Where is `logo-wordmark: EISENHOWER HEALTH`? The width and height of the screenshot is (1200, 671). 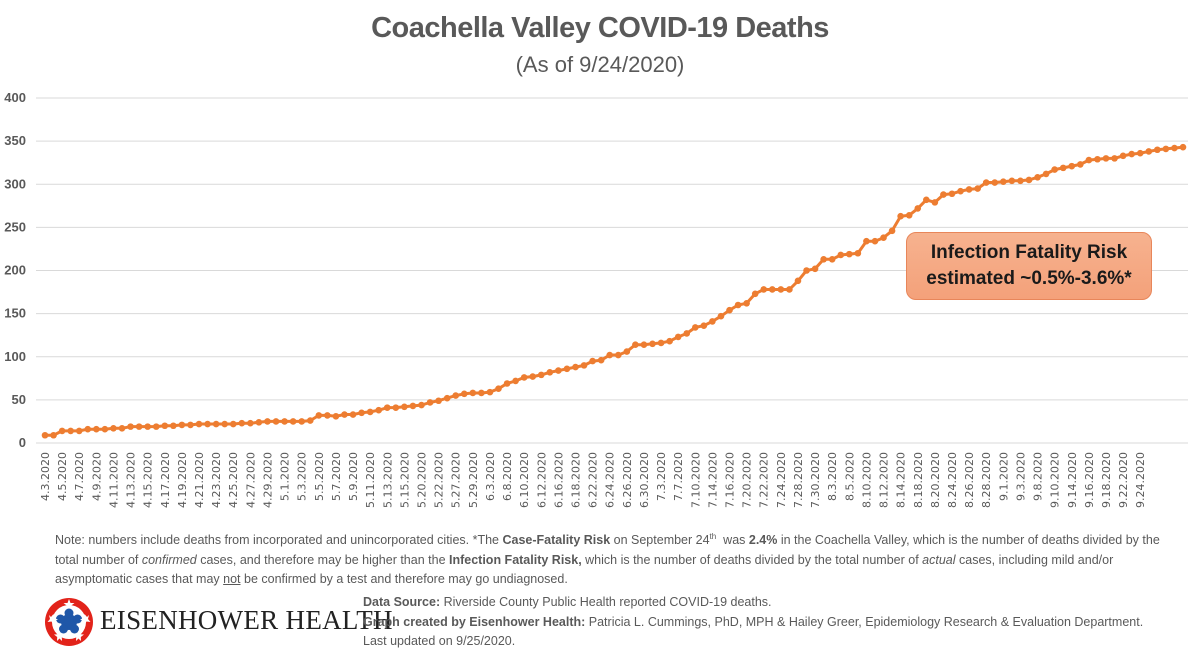 logo-wordmark: EISENHOWER HEALTH is located at coordinates (246, 620).